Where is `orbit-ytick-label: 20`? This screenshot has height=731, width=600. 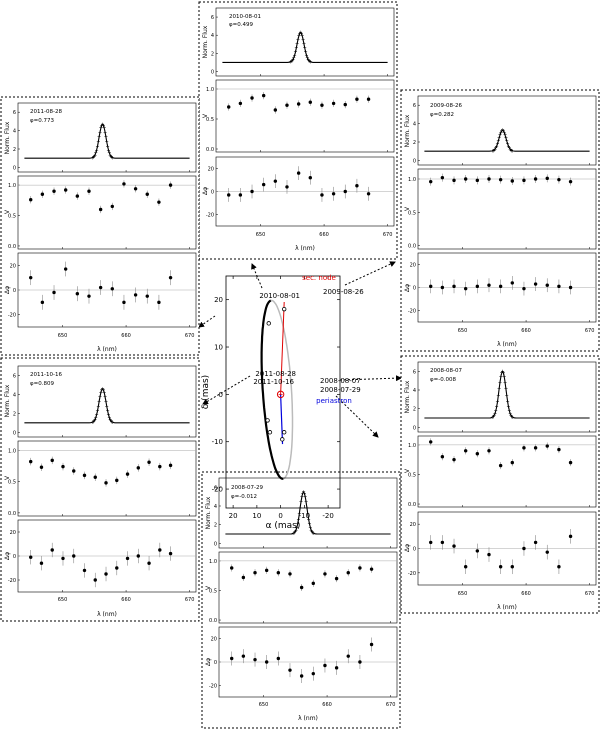 orbit-ytick-label: 20 is located at coordinates (218, 300).